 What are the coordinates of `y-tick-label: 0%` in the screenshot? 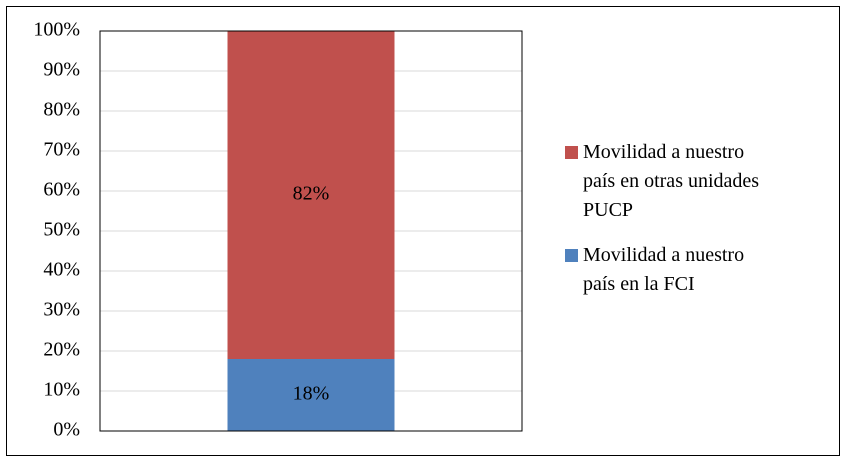 It's located at (66, 430).